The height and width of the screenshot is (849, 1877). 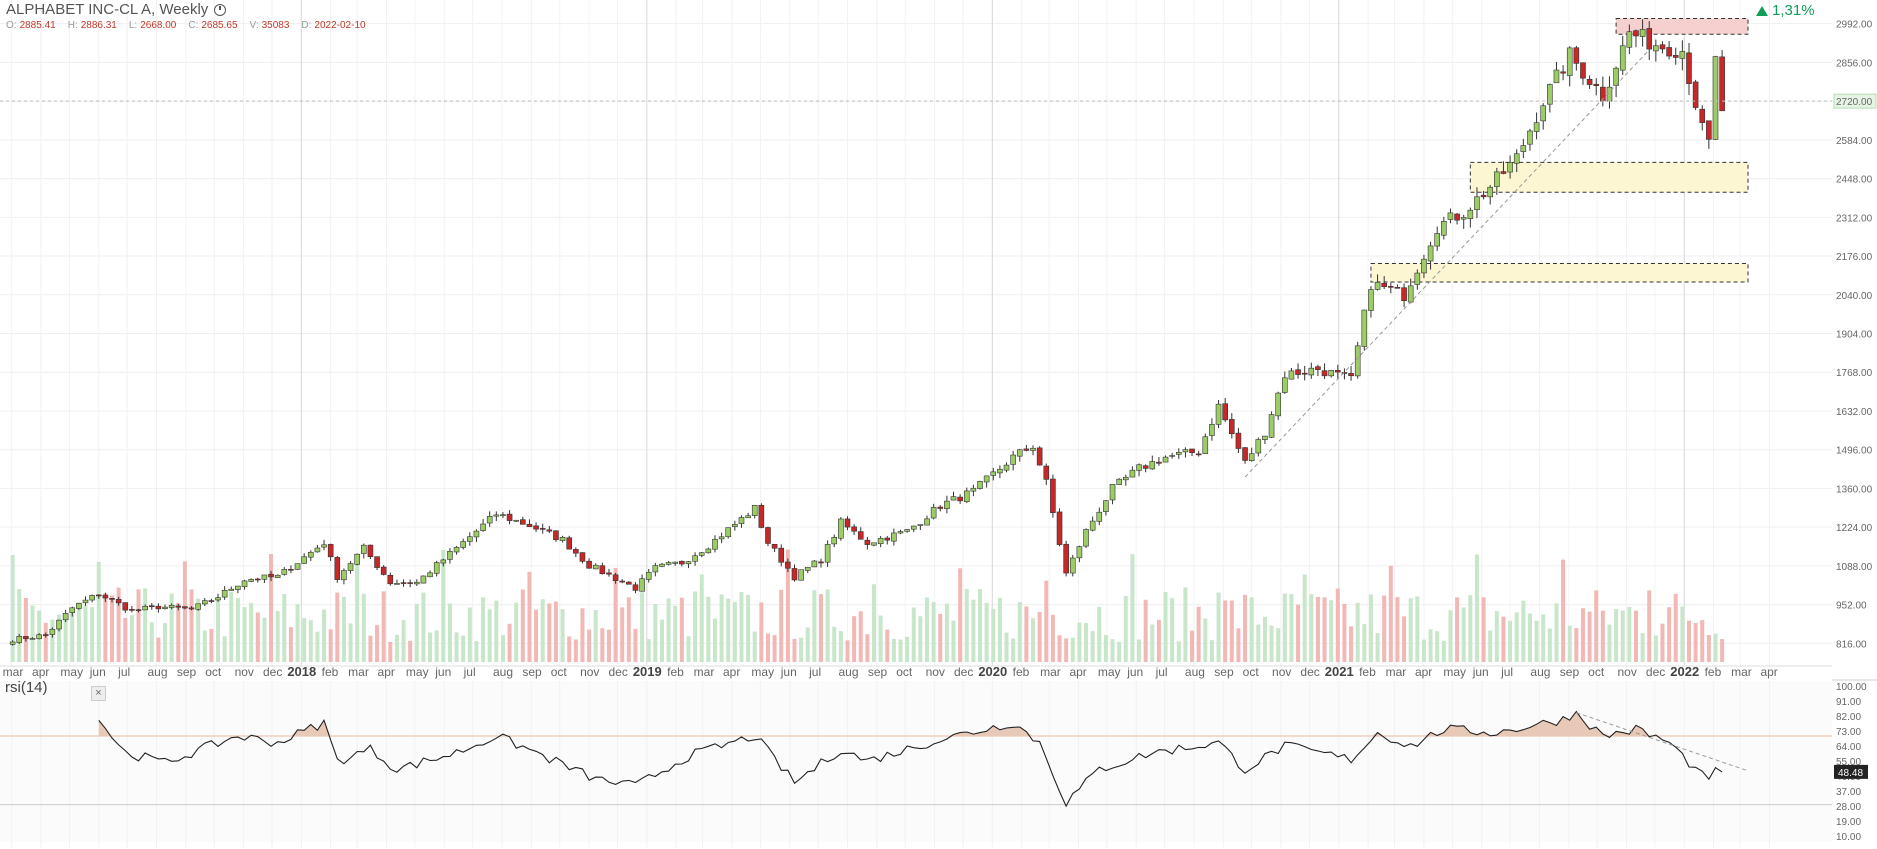 What do you see at coordinates (814, 672) in the screenshot?
I see `time-month-label: jul` at bounding box center [814, 672].